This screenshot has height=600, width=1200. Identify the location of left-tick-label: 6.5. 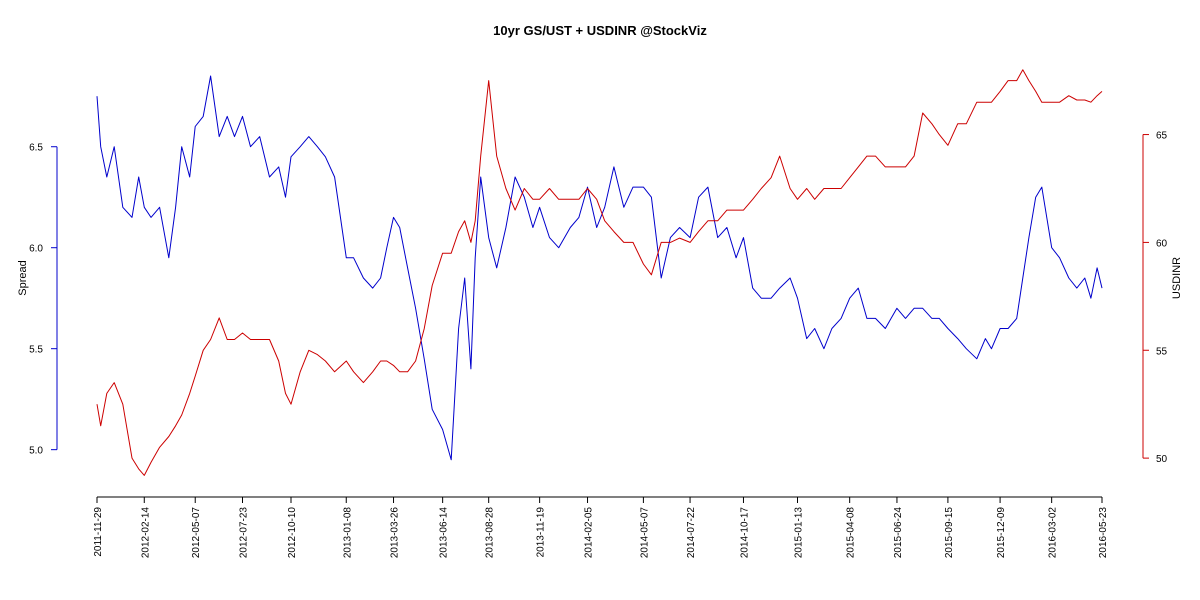
(36, 148).